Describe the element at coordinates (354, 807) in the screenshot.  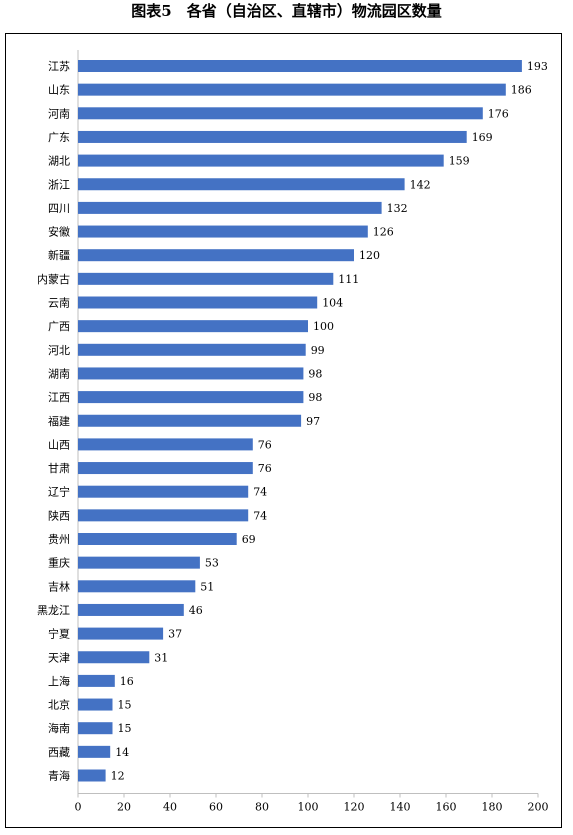
I see `x-tick-label: 120` at that location.